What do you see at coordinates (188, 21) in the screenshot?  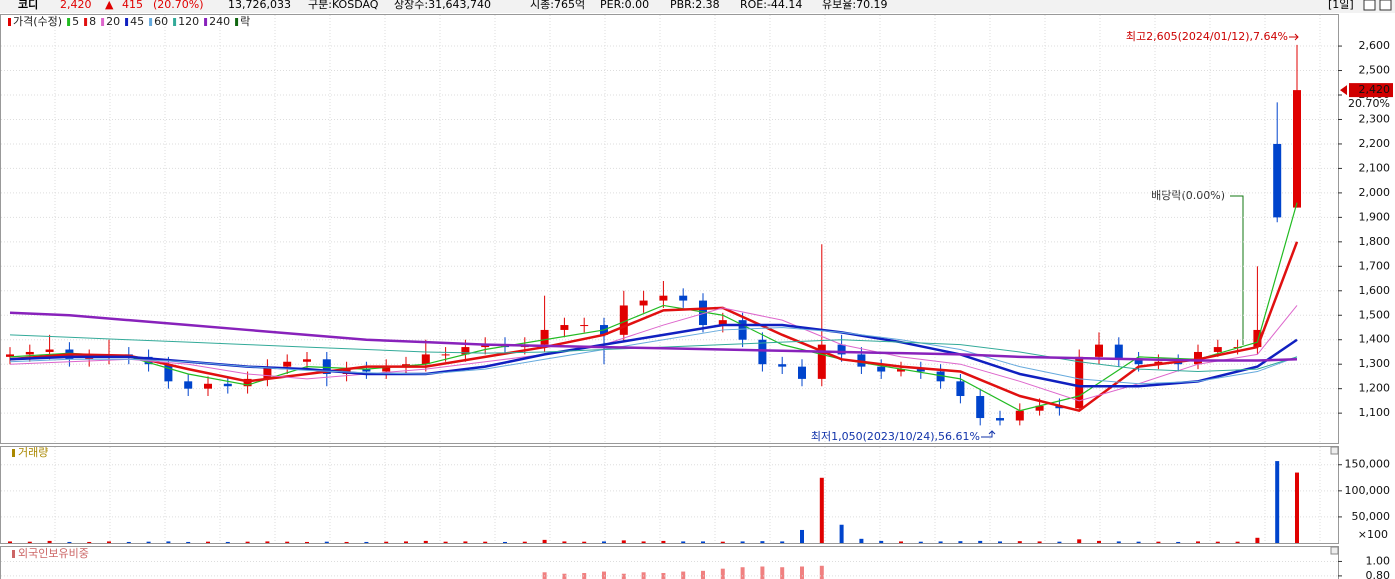 I see `legend-entry: 120` at bounding box center [188, 21].